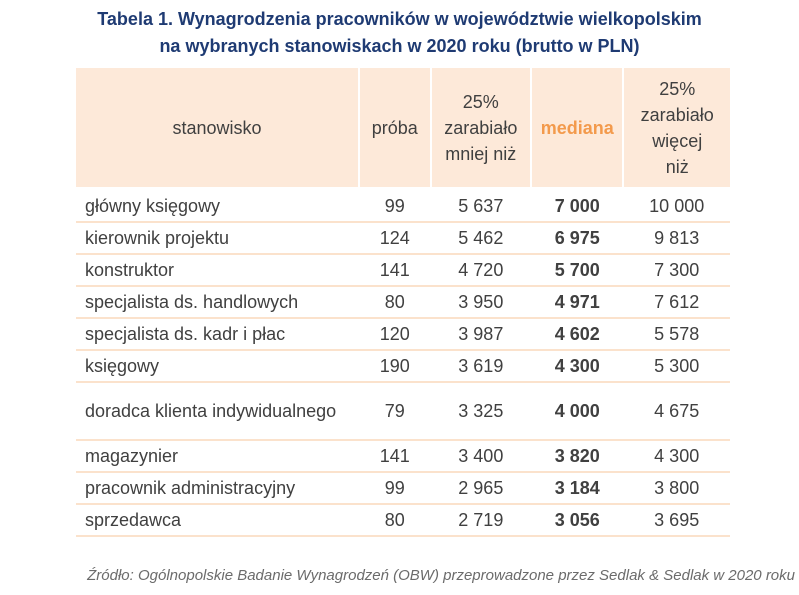 Image resolution: width=799 pixels, height=595 pixels. I want to click on table-row: kierownik projektu 124 5 462 6 975 9 813, so click(403, 237).